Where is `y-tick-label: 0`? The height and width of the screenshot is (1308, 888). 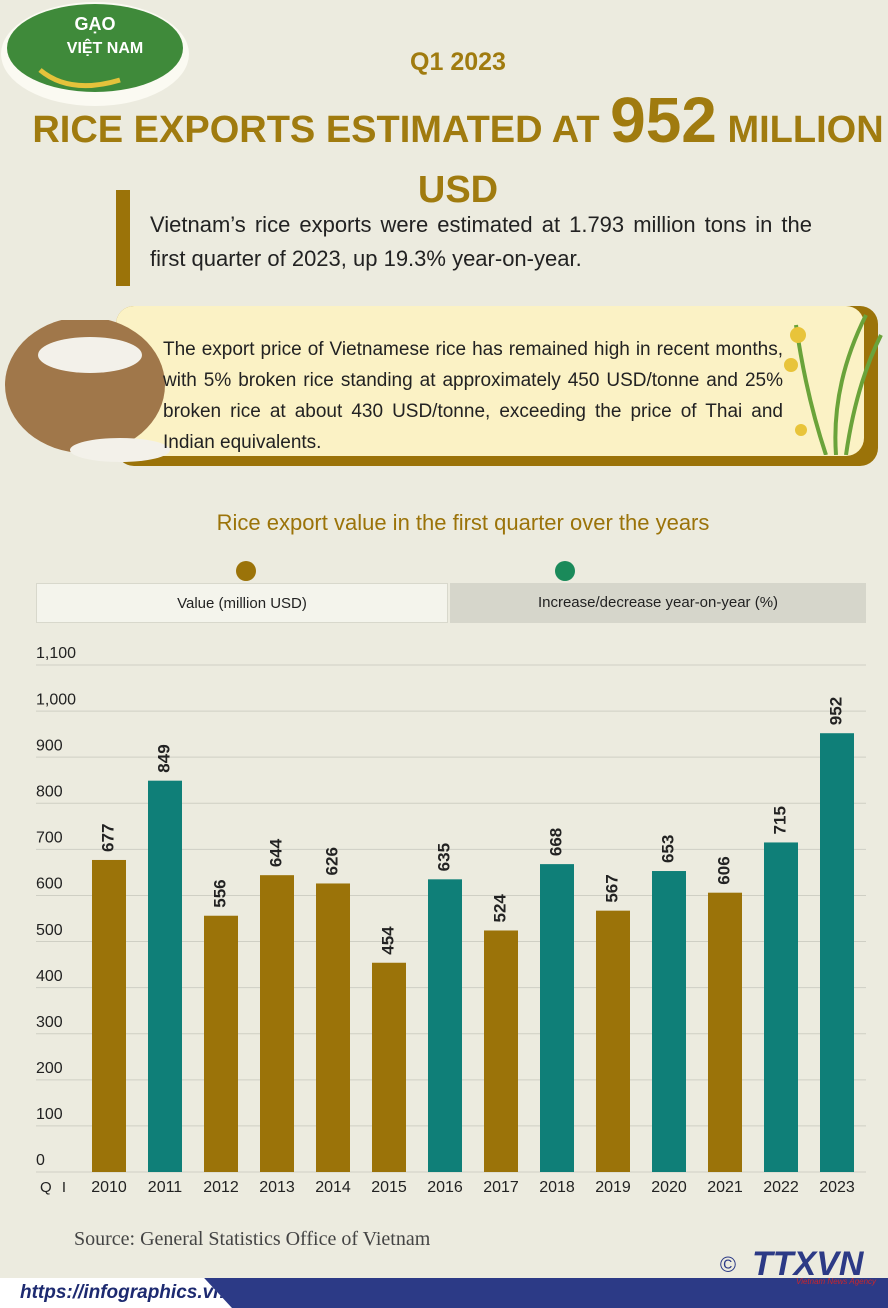 y-tick-label: 0 is located at coordinates (40, 1160).